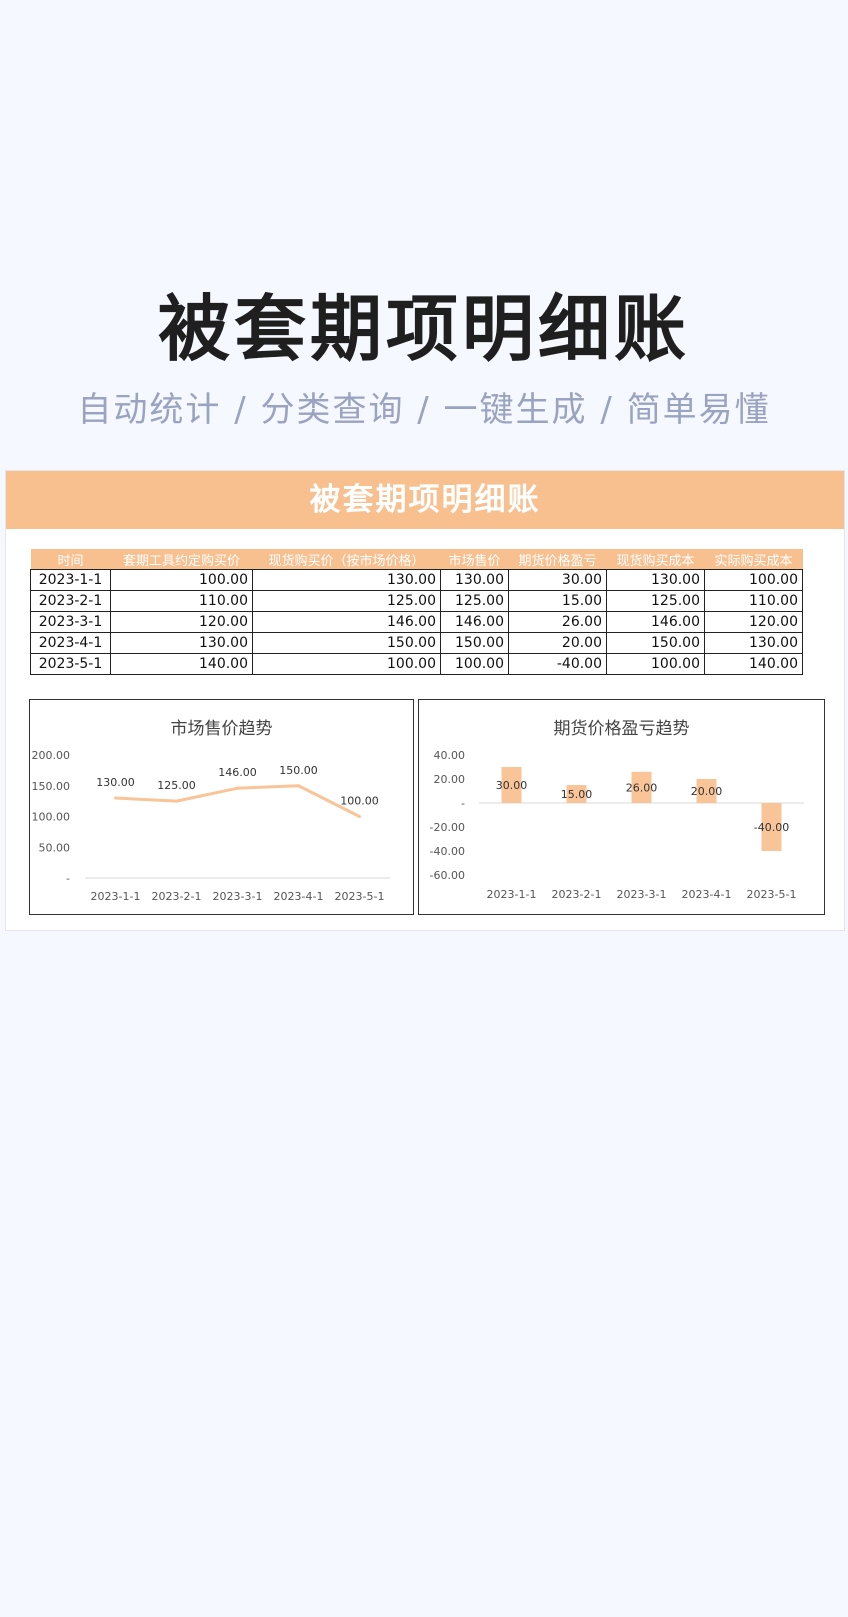  What do you see at coordinates (447, 875) in the screenshot?
I see `y-tick-label: -60.00` at bounding box center [447, 875].